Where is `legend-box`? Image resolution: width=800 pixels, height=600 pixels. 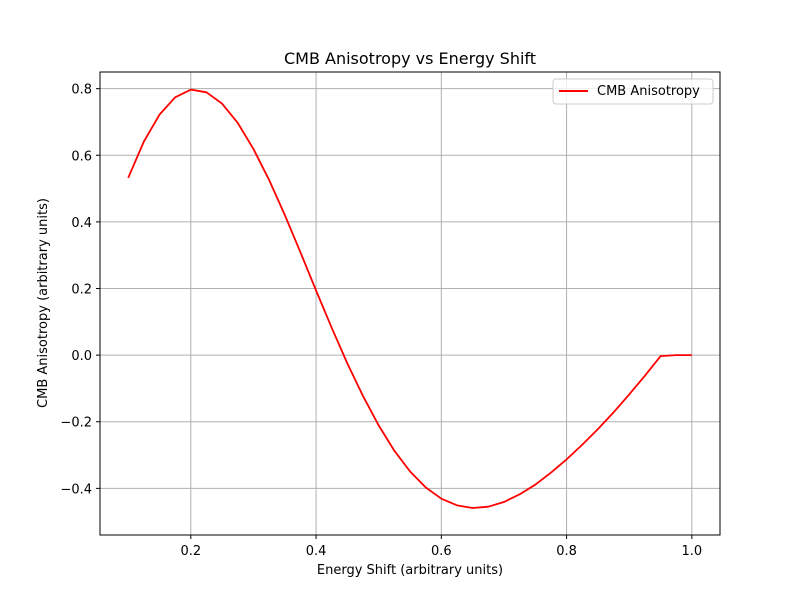 legend-box is located at coordinates (633, 91).